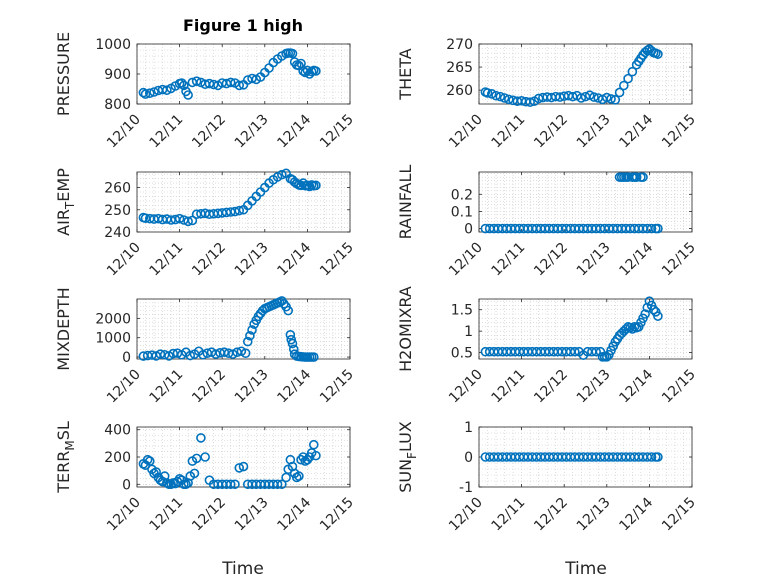  What do you see at coordinates (405, 329) in the screenshot?
I see `y-axis-label: H2OMIXRA` at bounding box center [405, 329].